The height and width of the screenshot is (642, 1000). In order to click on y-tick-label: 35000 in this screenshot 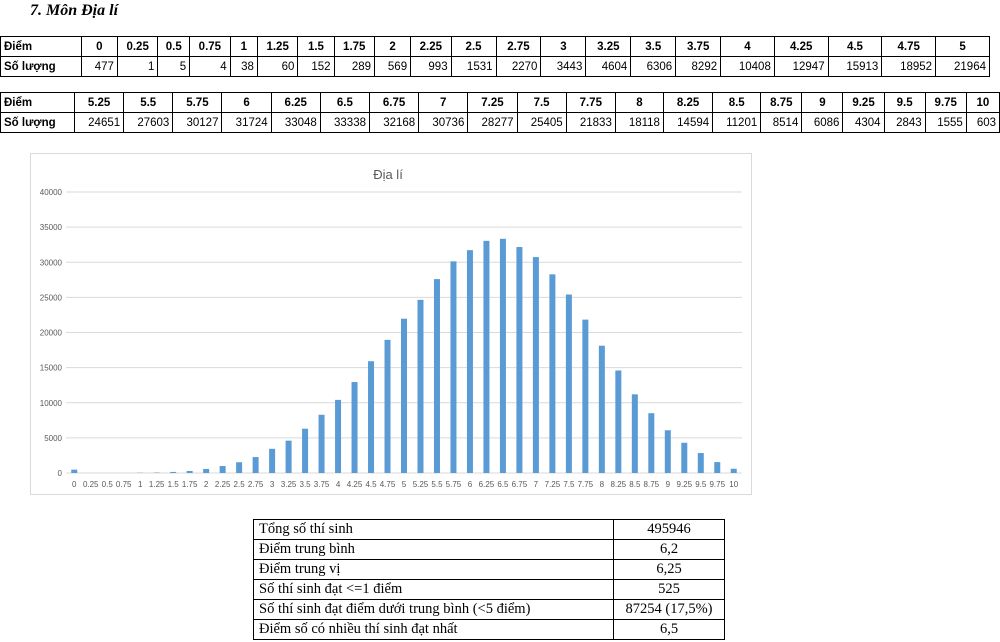, I will do `click(51, 227)`.